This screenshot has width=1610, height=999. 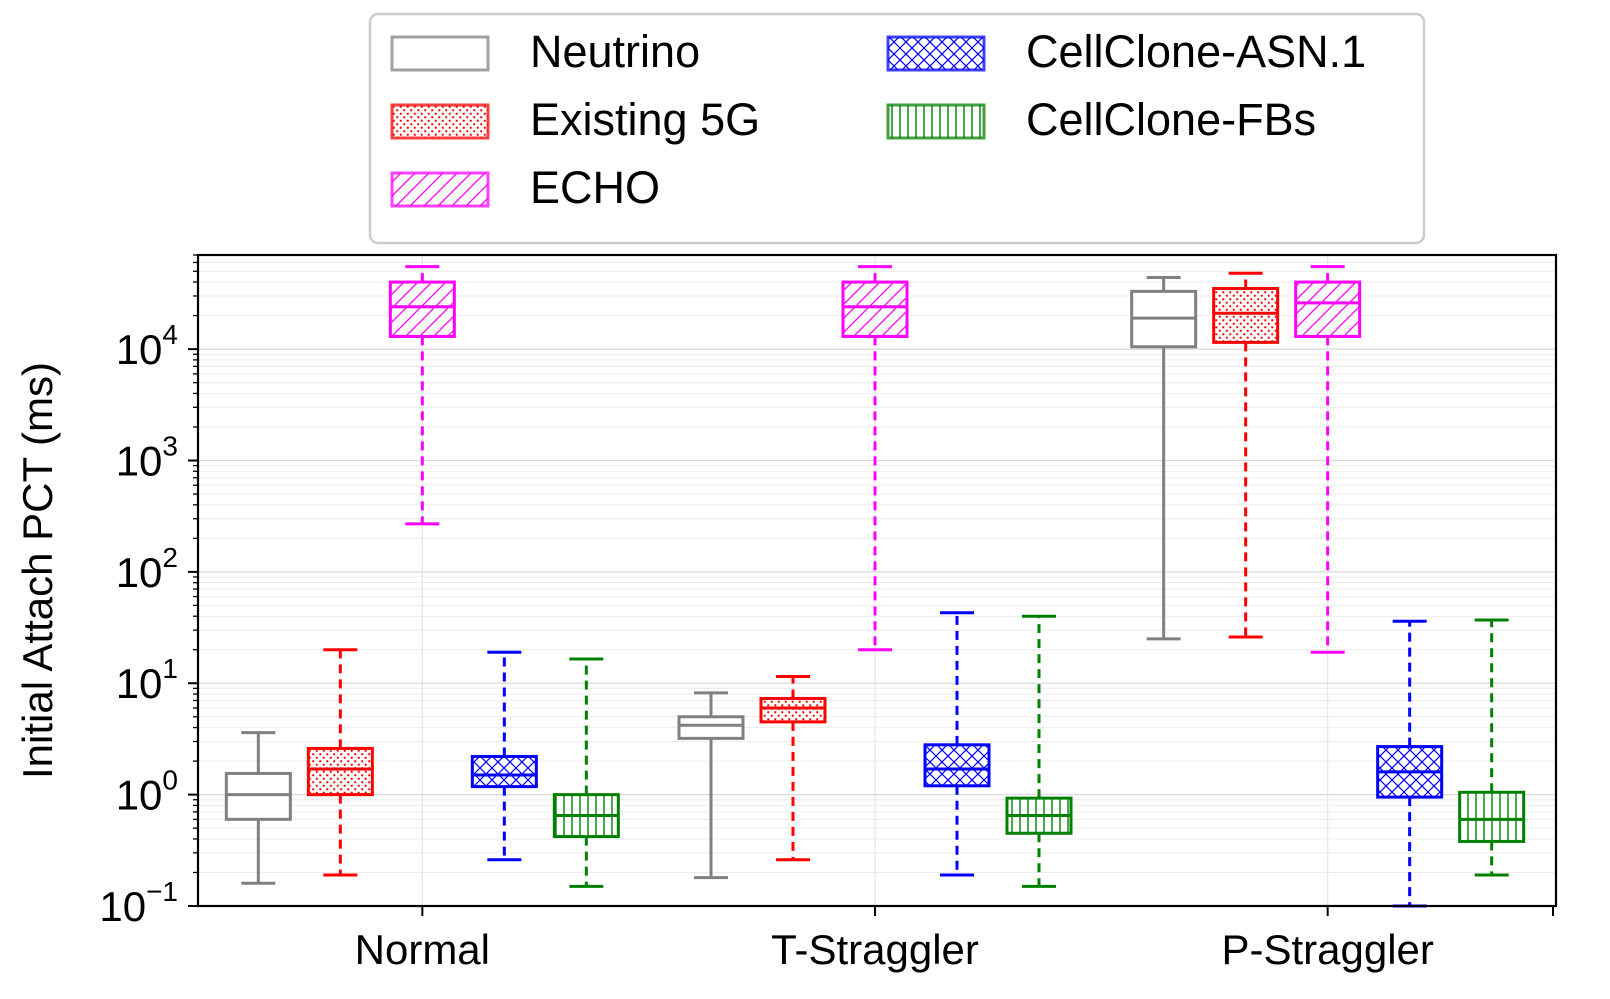 What do you see at coordinates (147, 457) in the screenshot?
I see `y-tick-label: 10³` at bounding box center [147, 457].